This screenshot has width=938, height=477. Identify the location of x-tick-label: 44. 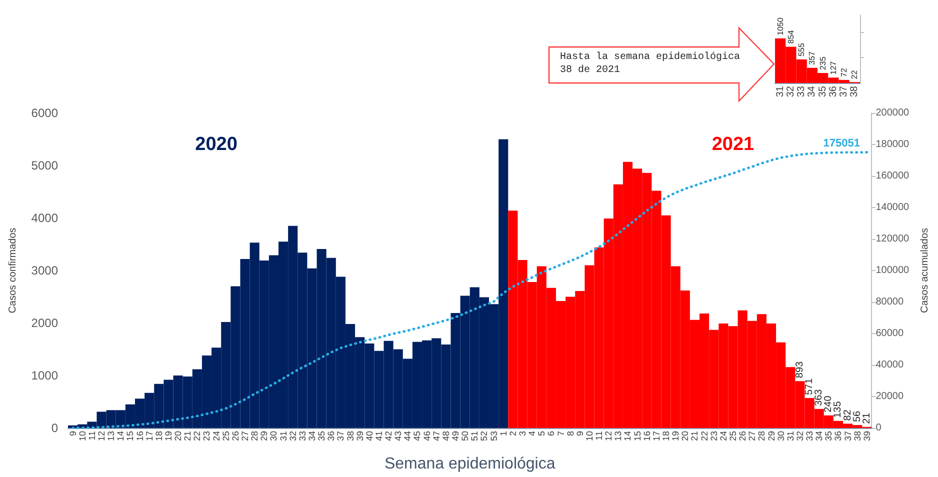
(407, 436).